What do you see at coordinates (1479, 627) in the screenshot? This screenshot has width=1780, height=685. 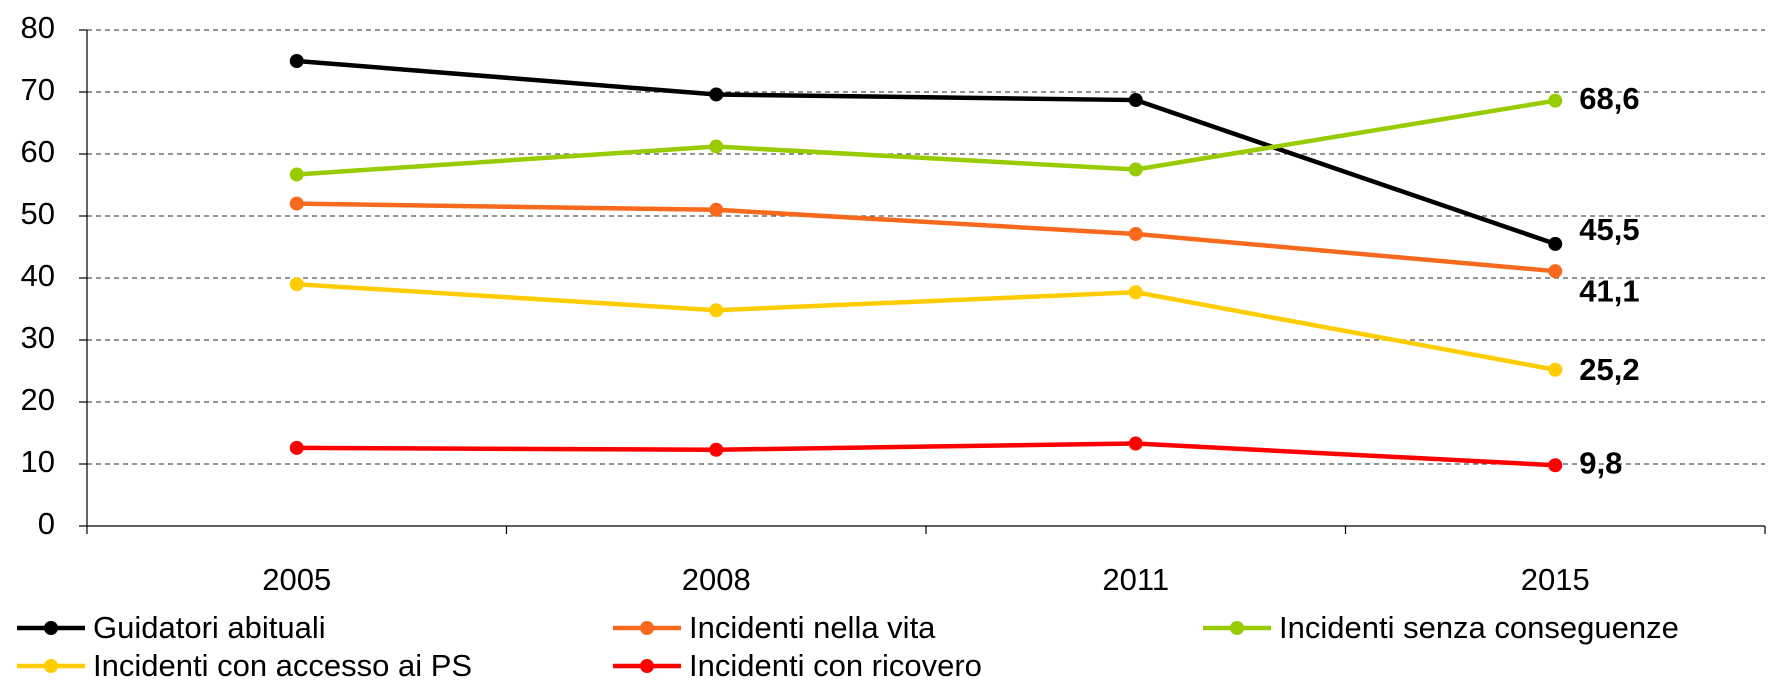 I see `legend-label: Incidenti senza conseguenze` at bounding box center [1479, 627].